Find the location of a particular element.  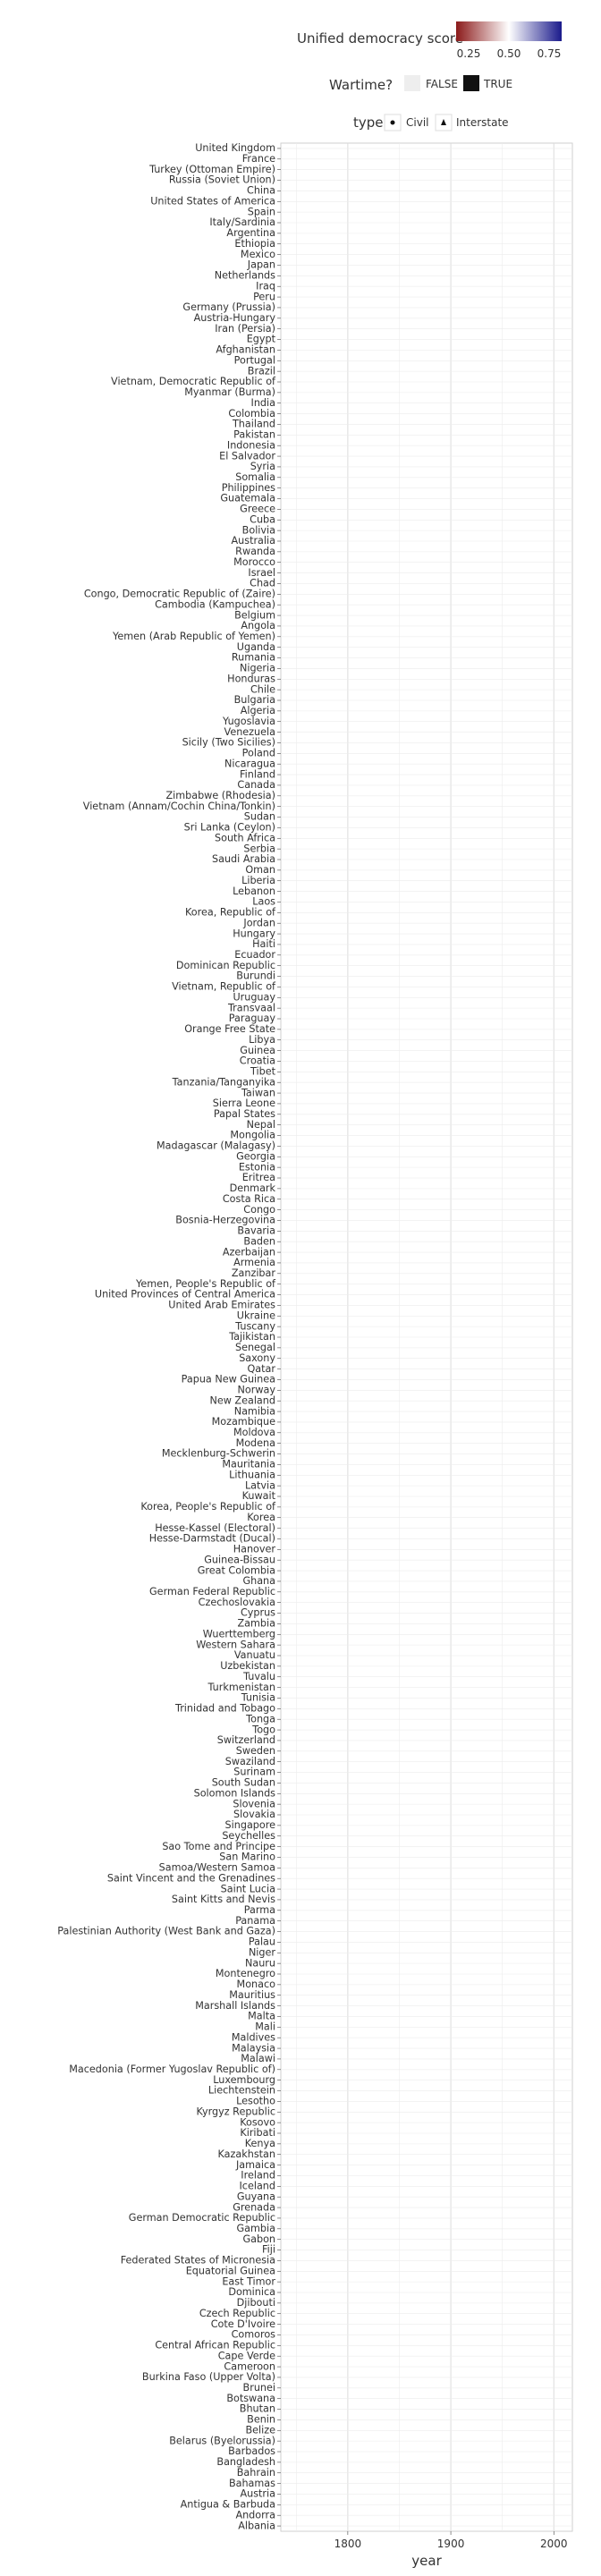

country-label: Angola is located at coordinates (258, 625).